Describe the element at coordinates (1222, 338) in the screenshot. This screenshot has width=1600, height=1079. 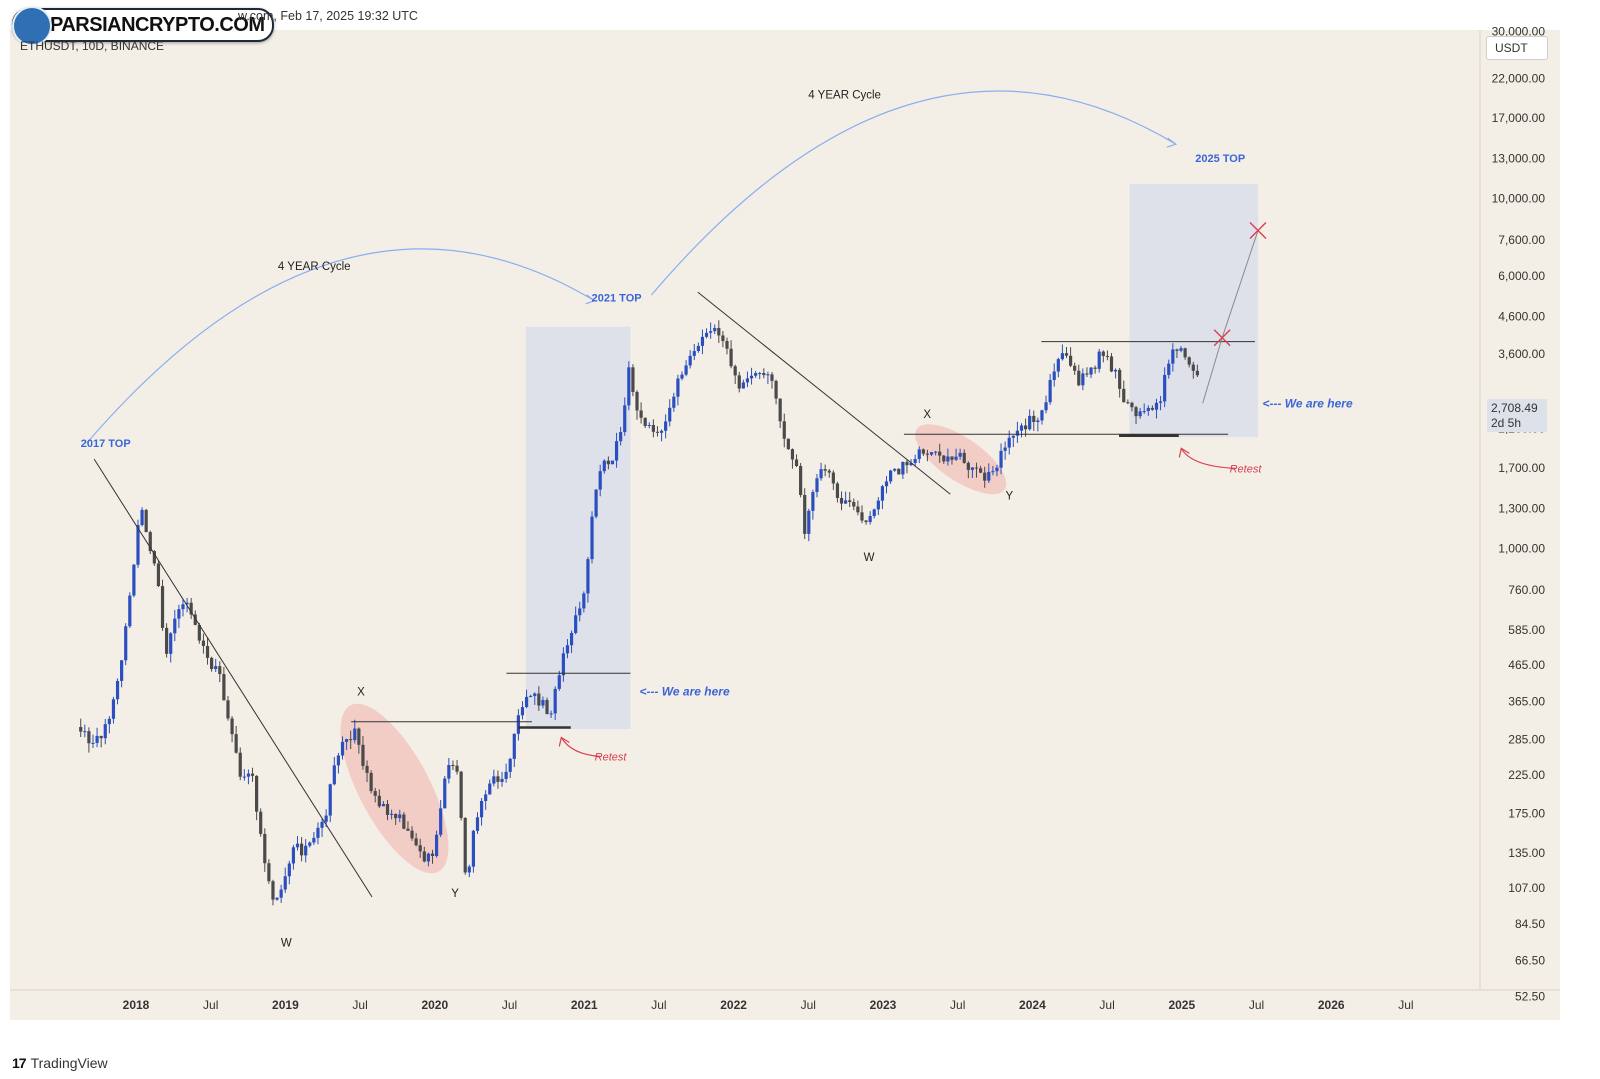
I see `target-x-mark` at that location.